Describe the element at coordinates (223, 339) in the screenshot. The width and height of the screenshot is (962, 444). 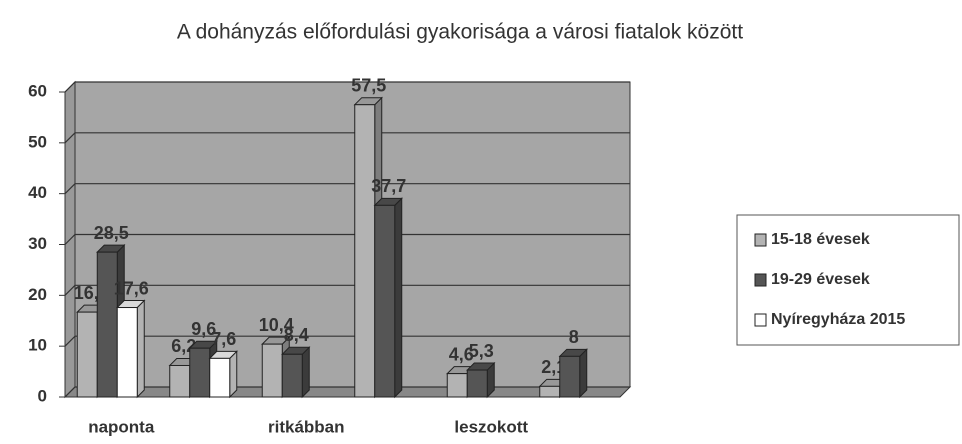
I see `data-label: 7,6` at that location.